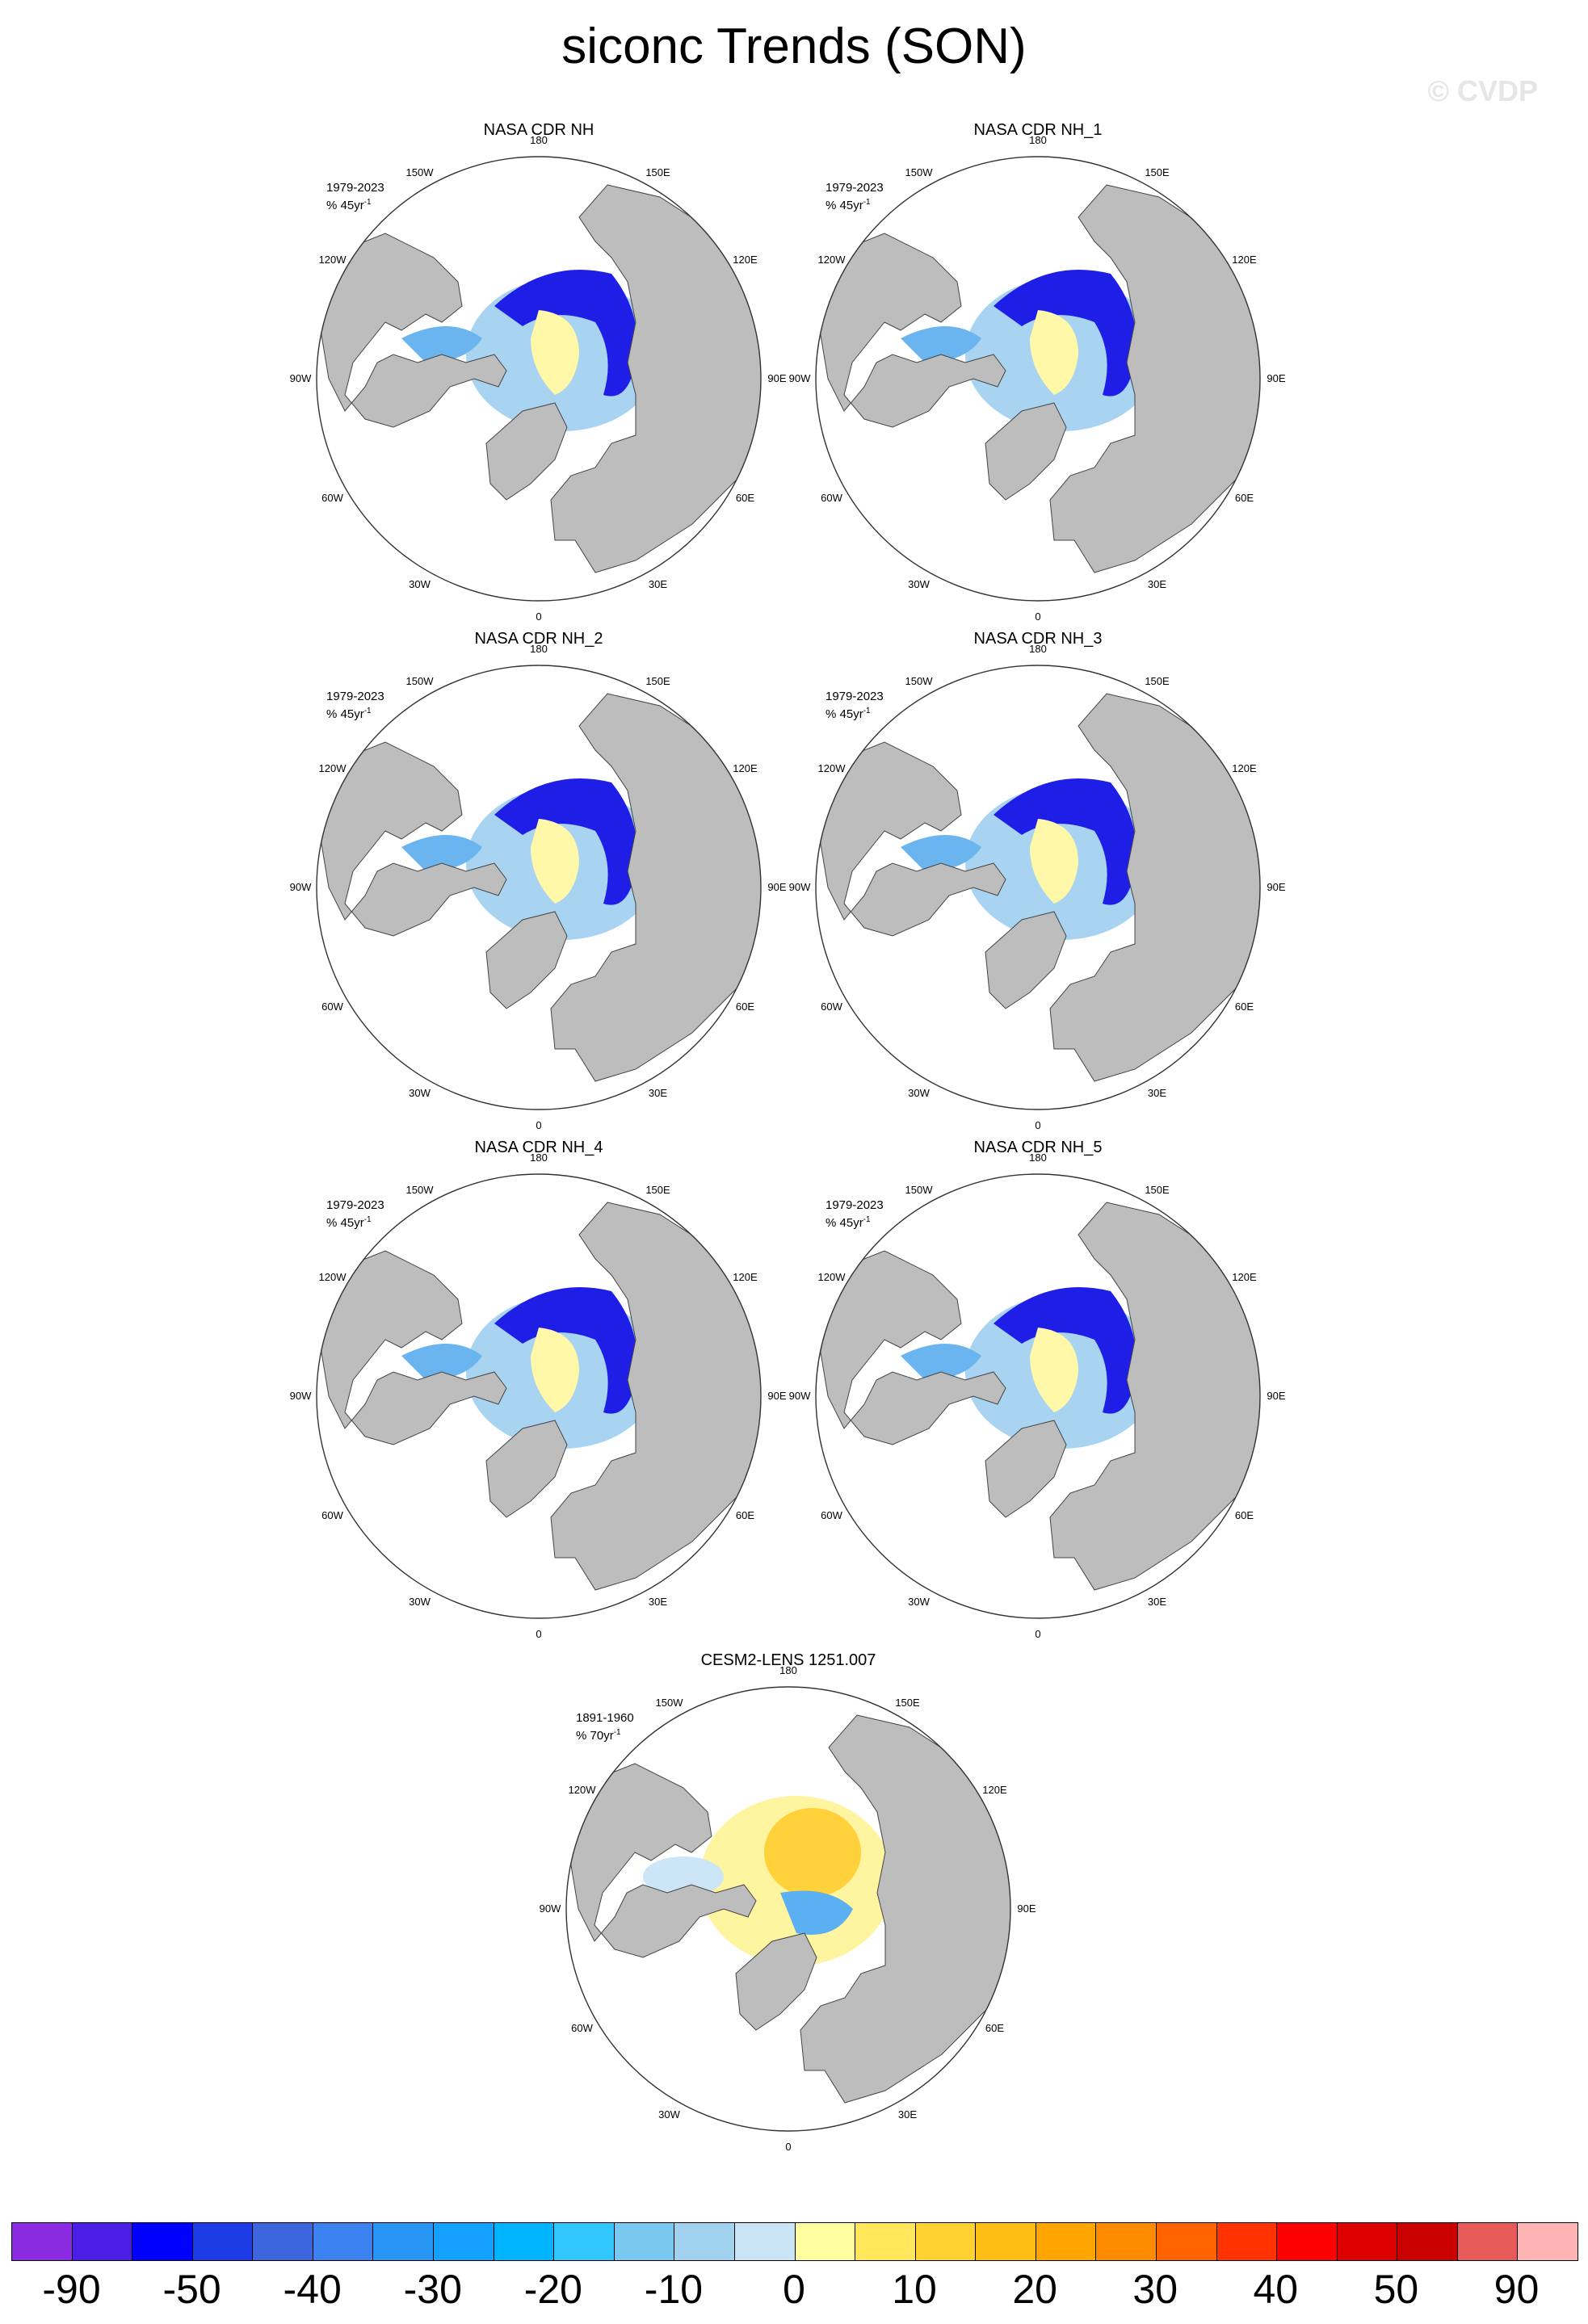 The height and width of the screenshot is (2324, 1588). Describe the element at coordinates (788, 1660) in the screenshot. I see `panel-title: CESM2-LENS 1251.007` at that location.